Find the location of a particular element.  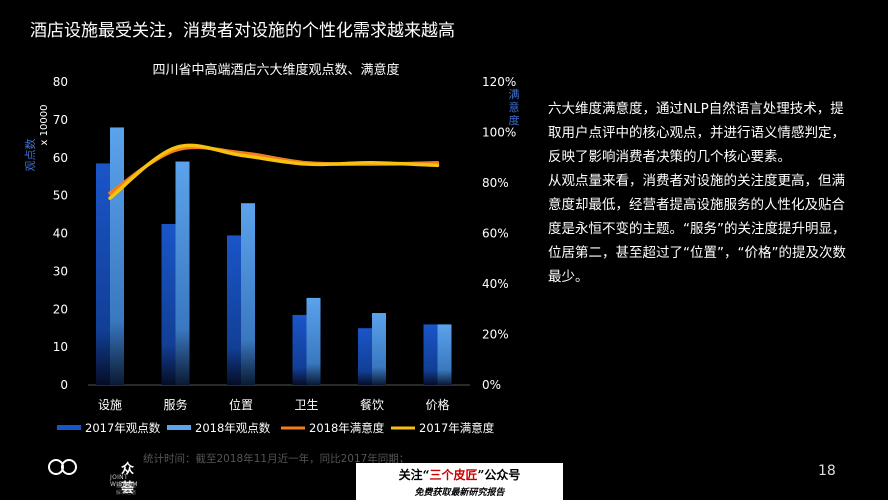

banner-highlight: 三个皮匠 is located at coordinates (453, 475).